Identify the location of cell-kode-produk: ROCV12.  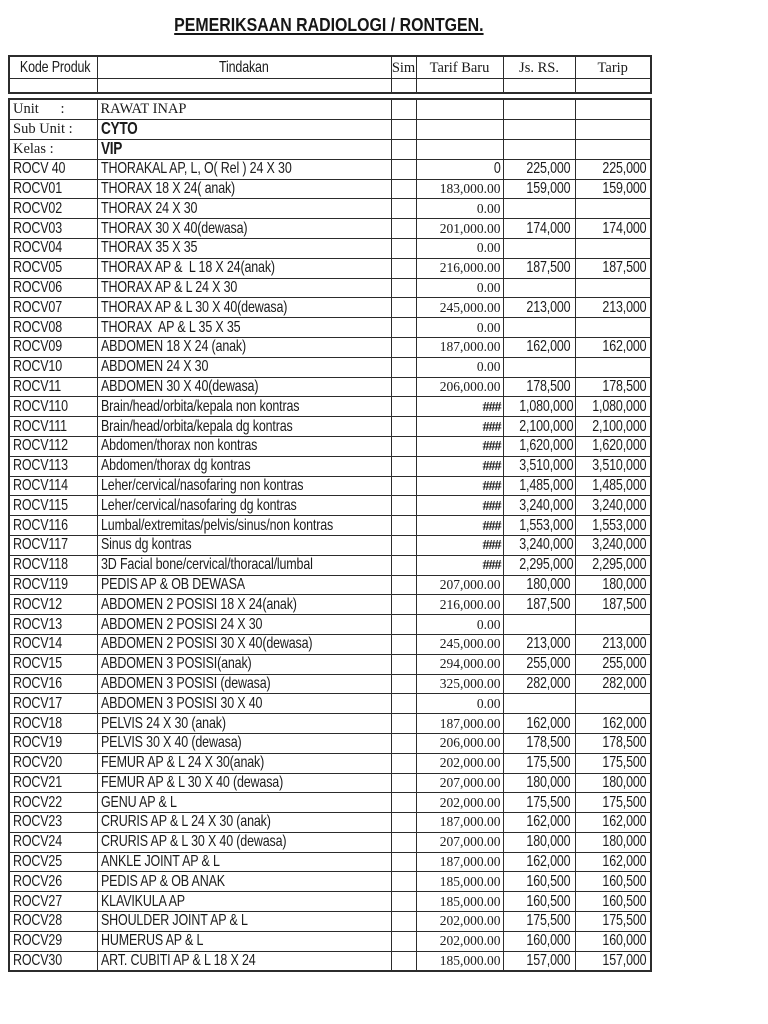
(53, 605).